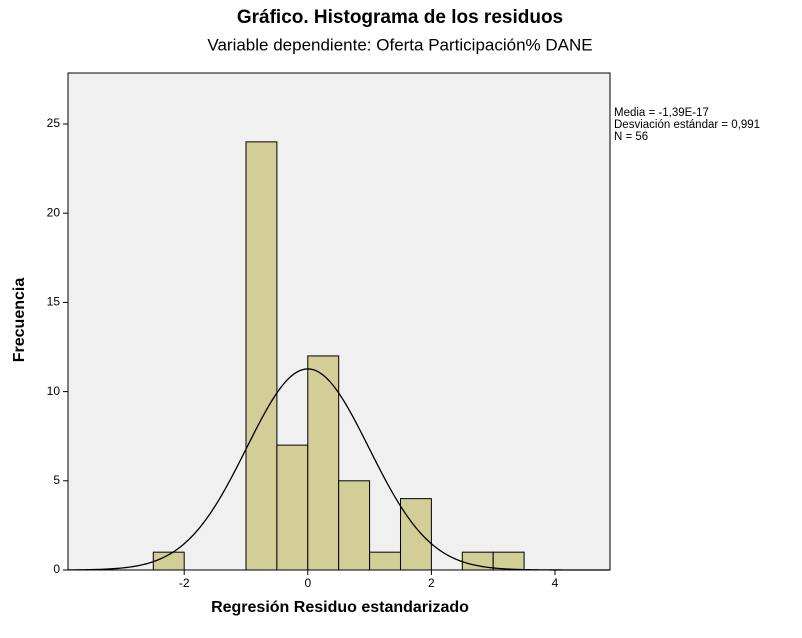  I want to click on y-tick-label: 25, so click(54, 123).